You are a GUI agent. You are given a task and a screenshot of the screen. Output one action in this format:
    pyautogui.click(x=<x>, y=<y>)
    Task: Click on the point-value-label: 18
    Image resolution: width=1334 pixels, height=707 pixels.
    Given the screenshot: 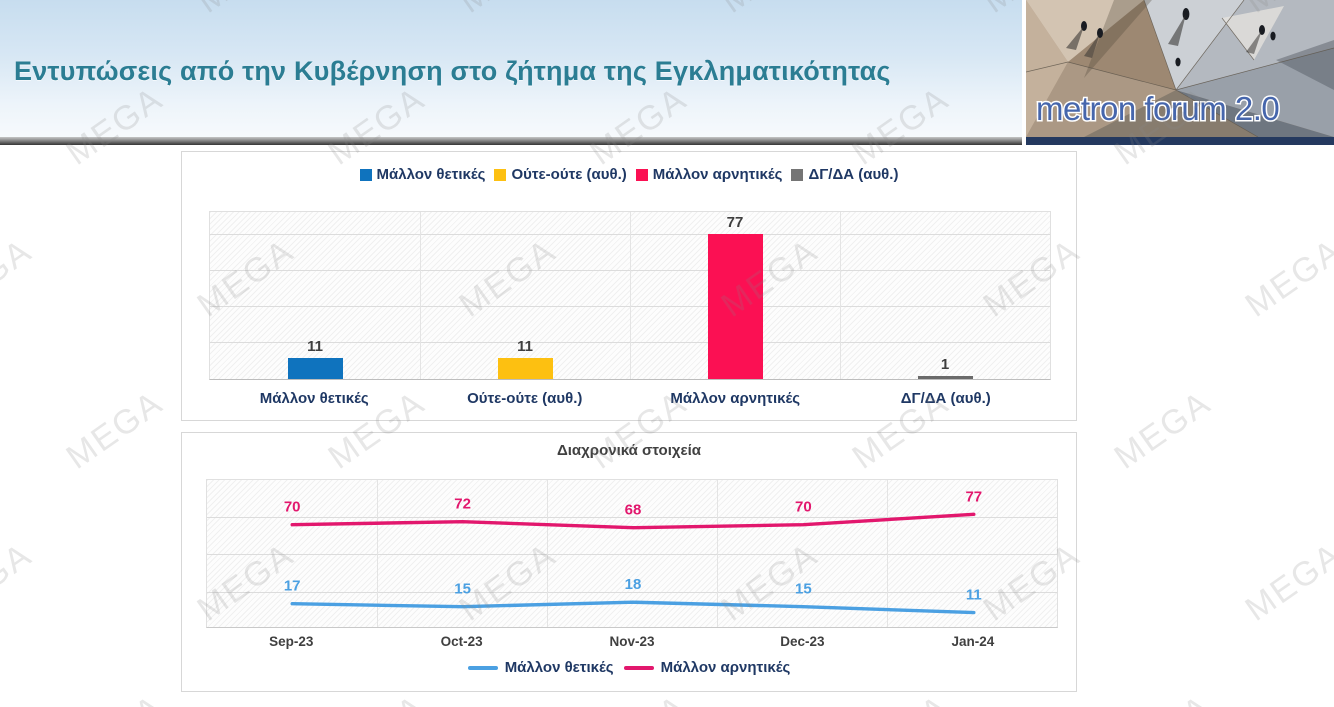 What is the action you would take?
    pyautogui.click(x=633, y=584)
    